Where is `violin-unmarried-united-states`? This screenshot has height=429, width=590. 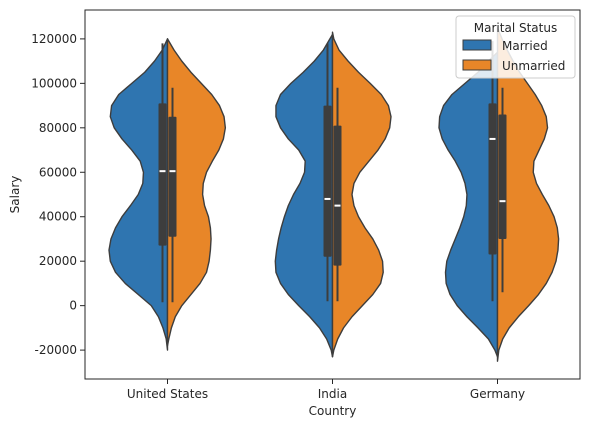 violin-unmarried-united-states is located at coordinates (196, 192).